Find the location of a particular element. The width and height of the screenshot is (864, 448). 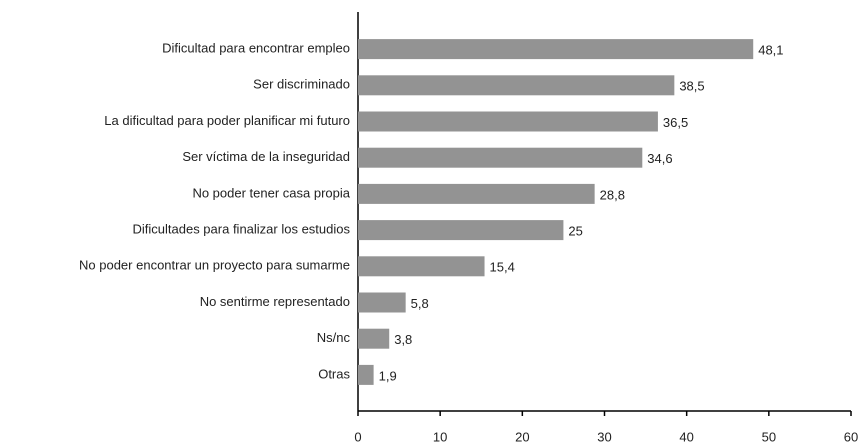

value-label: 1,9 is located at coordinates (388, 375).